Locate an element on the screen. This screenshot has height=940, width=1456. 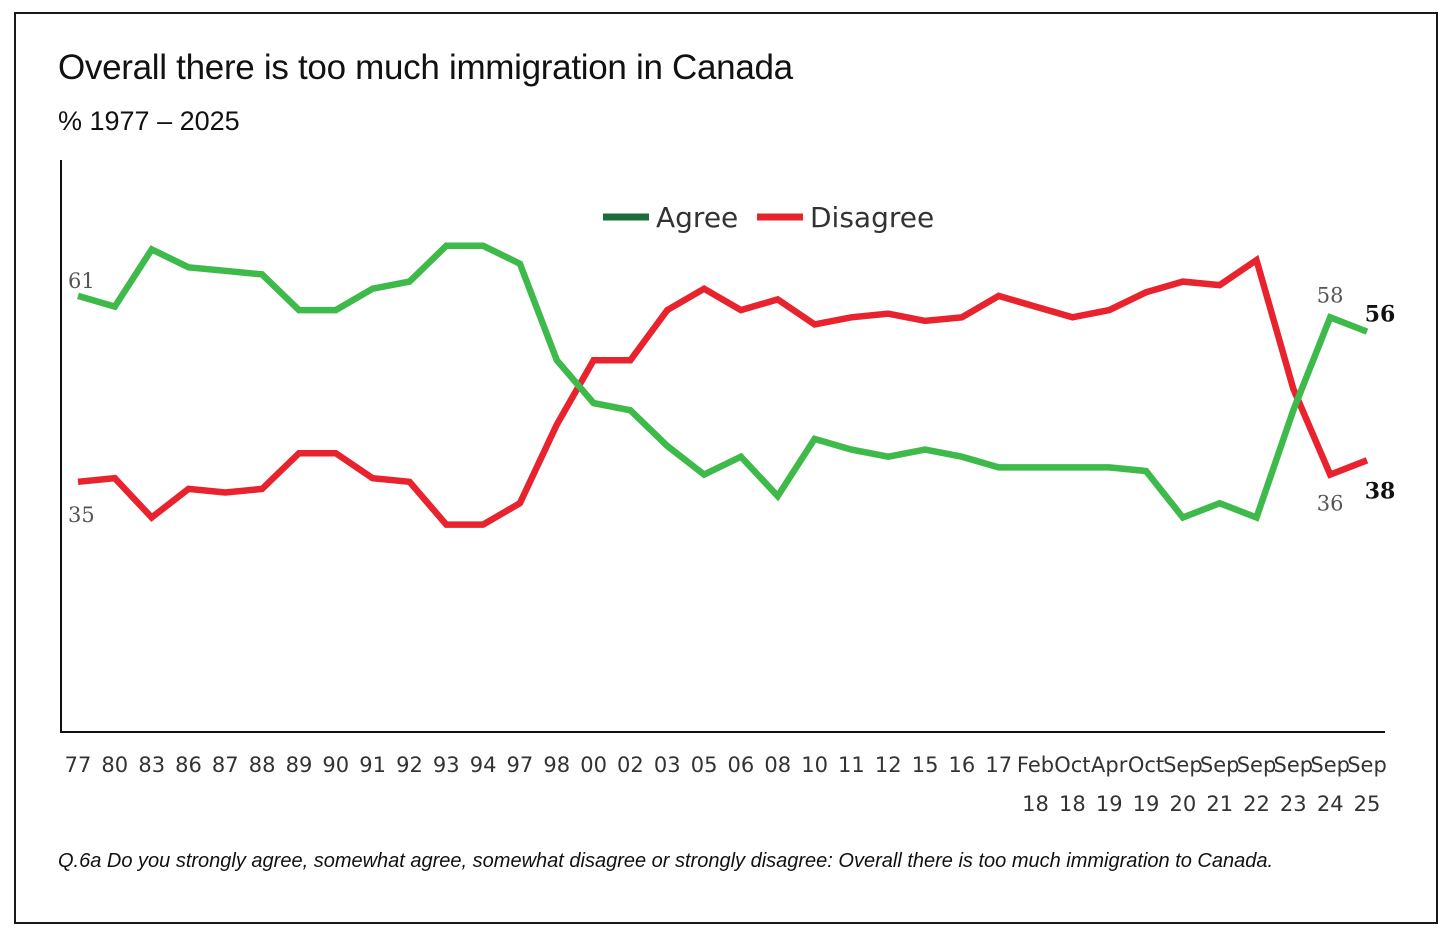
chart-subtitle: % 1977 – 2025 is located at coordinates (149, 121).